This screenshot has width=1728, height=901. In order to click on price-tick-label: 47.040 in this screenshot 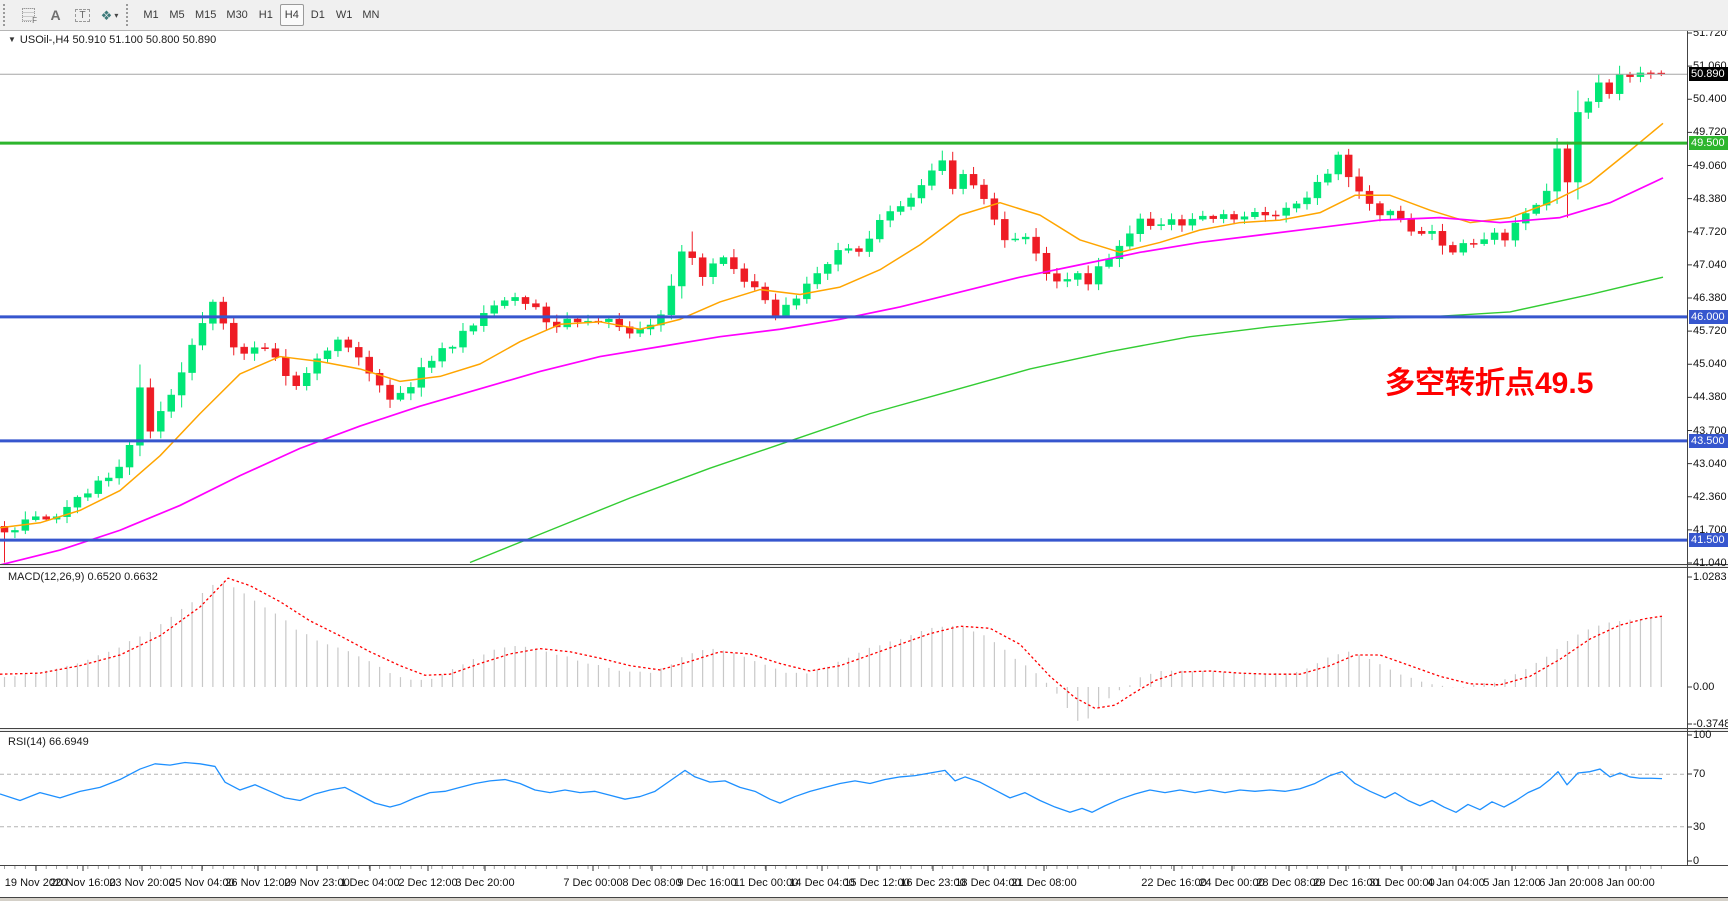, I will do `click(1710, 264)`.